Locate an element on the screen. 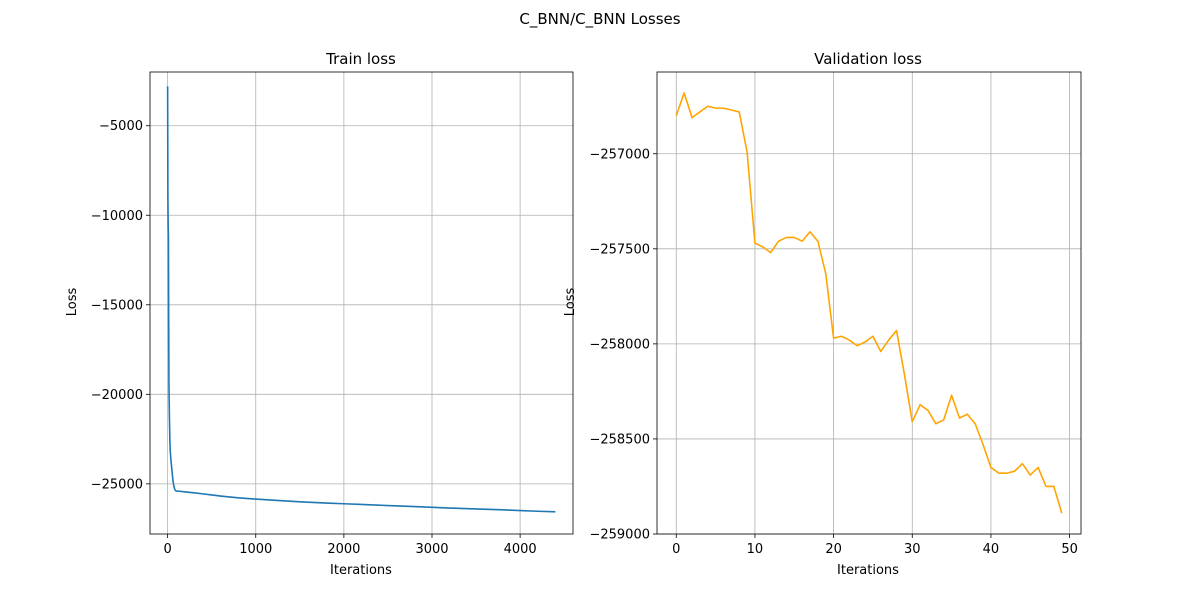  train-loss-ytick-label: −20000 is located at coordinates (117, 395).